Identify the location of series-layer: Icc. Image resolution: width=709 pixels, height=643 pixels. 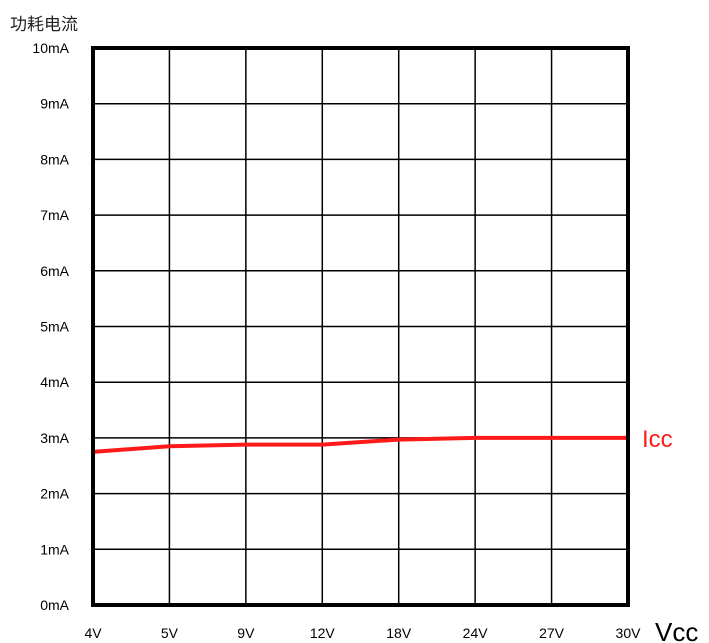
(382, 440).